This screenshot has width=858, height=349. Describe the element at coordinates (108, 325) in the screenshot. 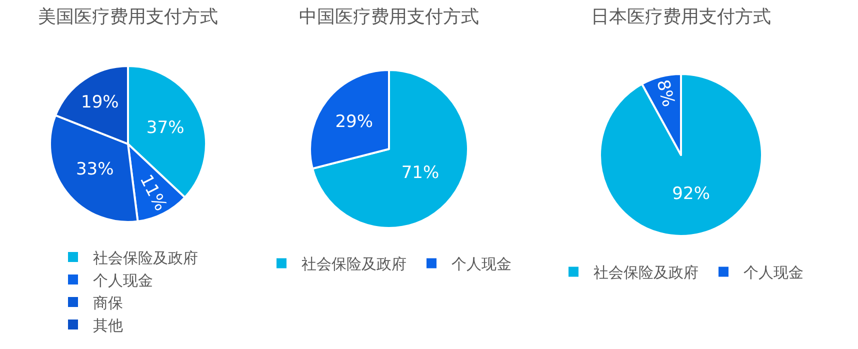

I see `legend-label: 其他` at that location.